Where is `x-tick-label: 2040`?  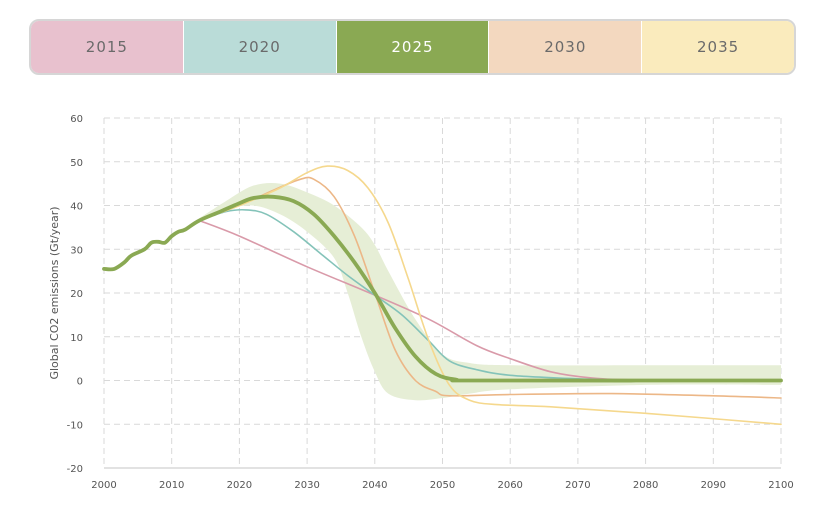 x-tick-label: 2040 is located at coordinates (374, 485).